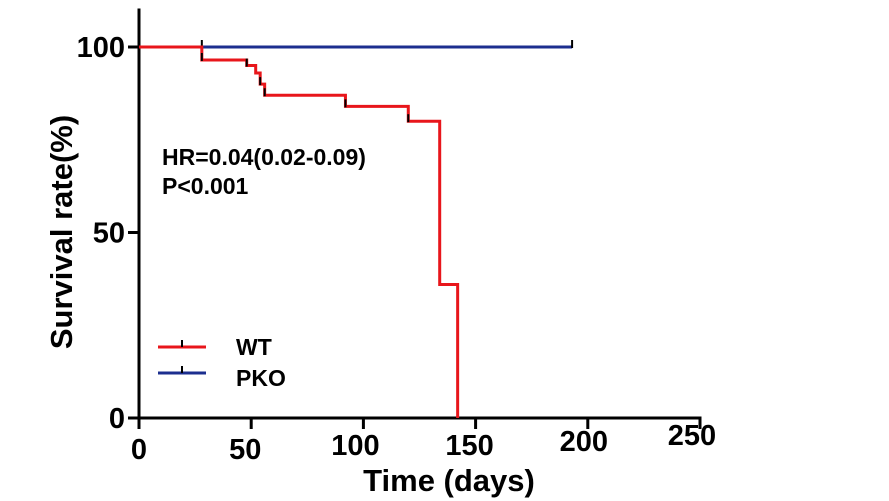 This screenshot has height=501, width=889. Describe the element at coordinates (261, 378) in the screenshot. I see `legend-pko-label: PKO` at that location.